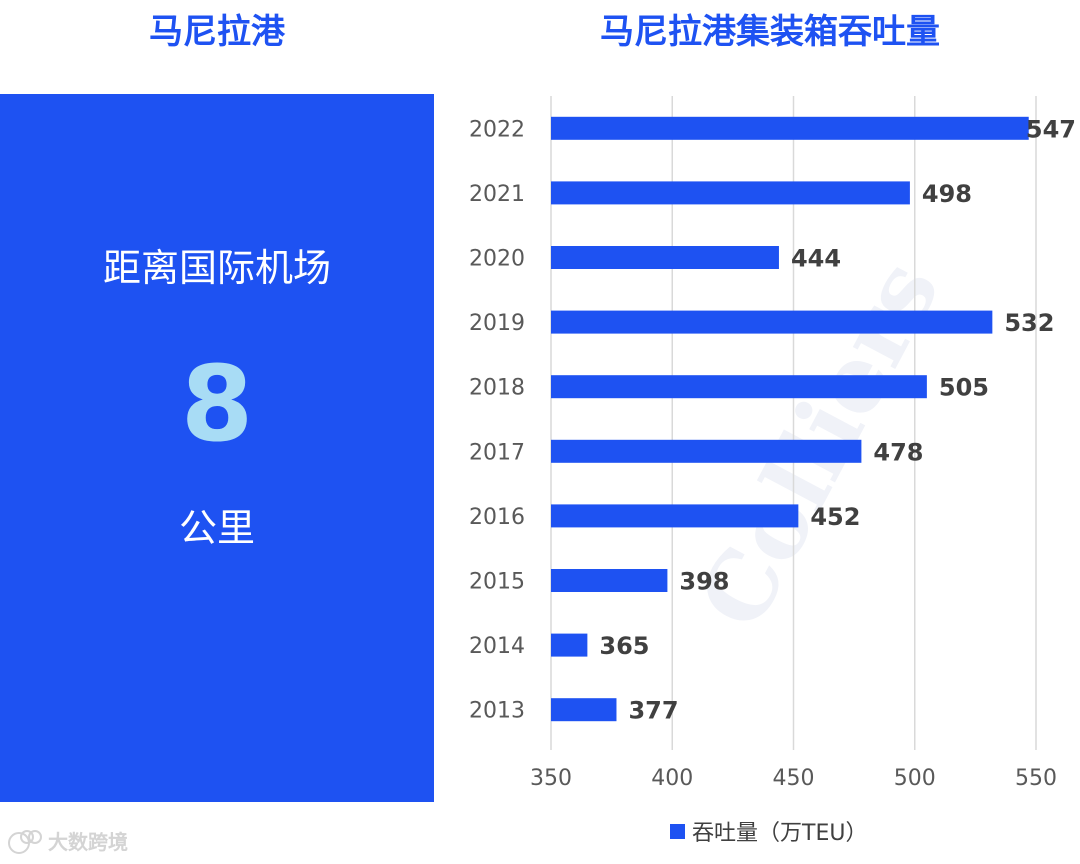  What do you see at coordinates (672, 778) in the screenshot?
I see `x-tick-label: 400` at bounding box center [672, 778].